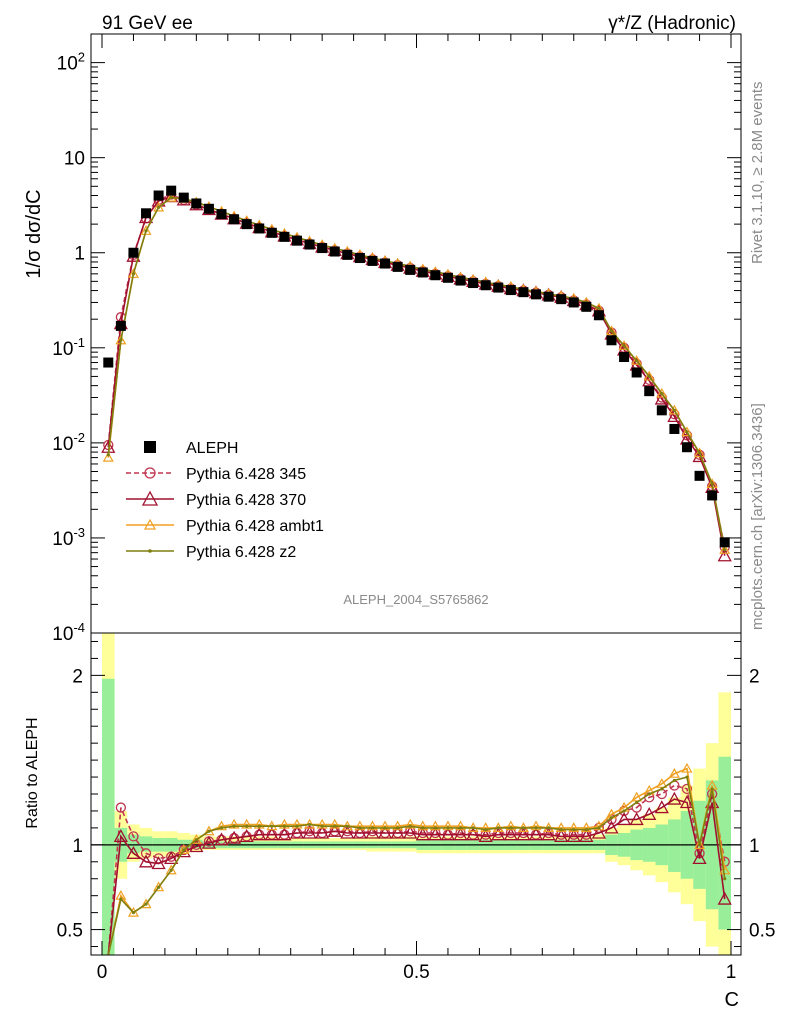 Image resolution: width=786 pixels, height=1024 pixels. What do you see at coordinates (415, 599) in the screenshot?
I see `analysis-watermark: ALEPH_2004_S5765862` at bounding box center [415, 599].